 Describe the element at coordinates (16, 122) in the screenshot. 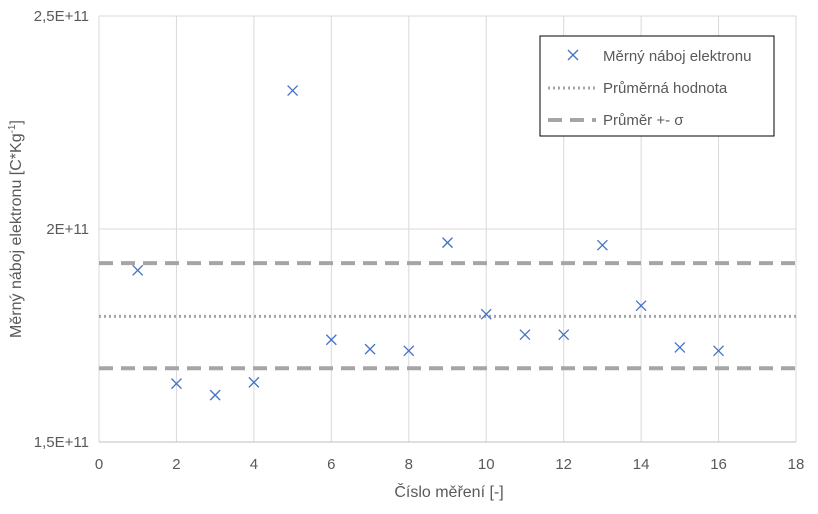

I see `y-axis-title-end: ]` at that location.